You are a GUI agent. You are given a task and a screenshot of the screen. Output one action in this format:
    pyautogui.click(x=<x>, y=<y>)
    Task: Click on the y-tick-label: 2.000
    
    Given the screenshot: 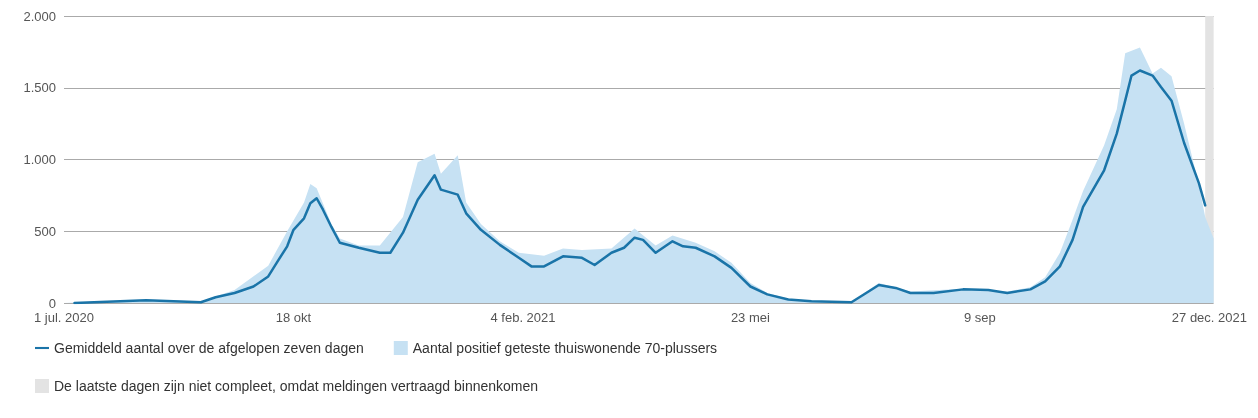 What is the action you would take?
    pyautogui.click(x=39, y=16)
    